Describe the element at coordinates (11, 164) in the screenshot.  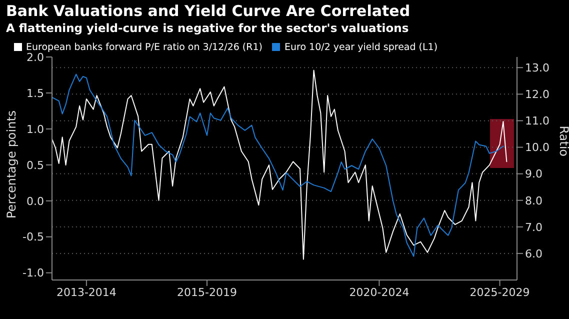
I see `y-axis-title: Percentage points` at that location.